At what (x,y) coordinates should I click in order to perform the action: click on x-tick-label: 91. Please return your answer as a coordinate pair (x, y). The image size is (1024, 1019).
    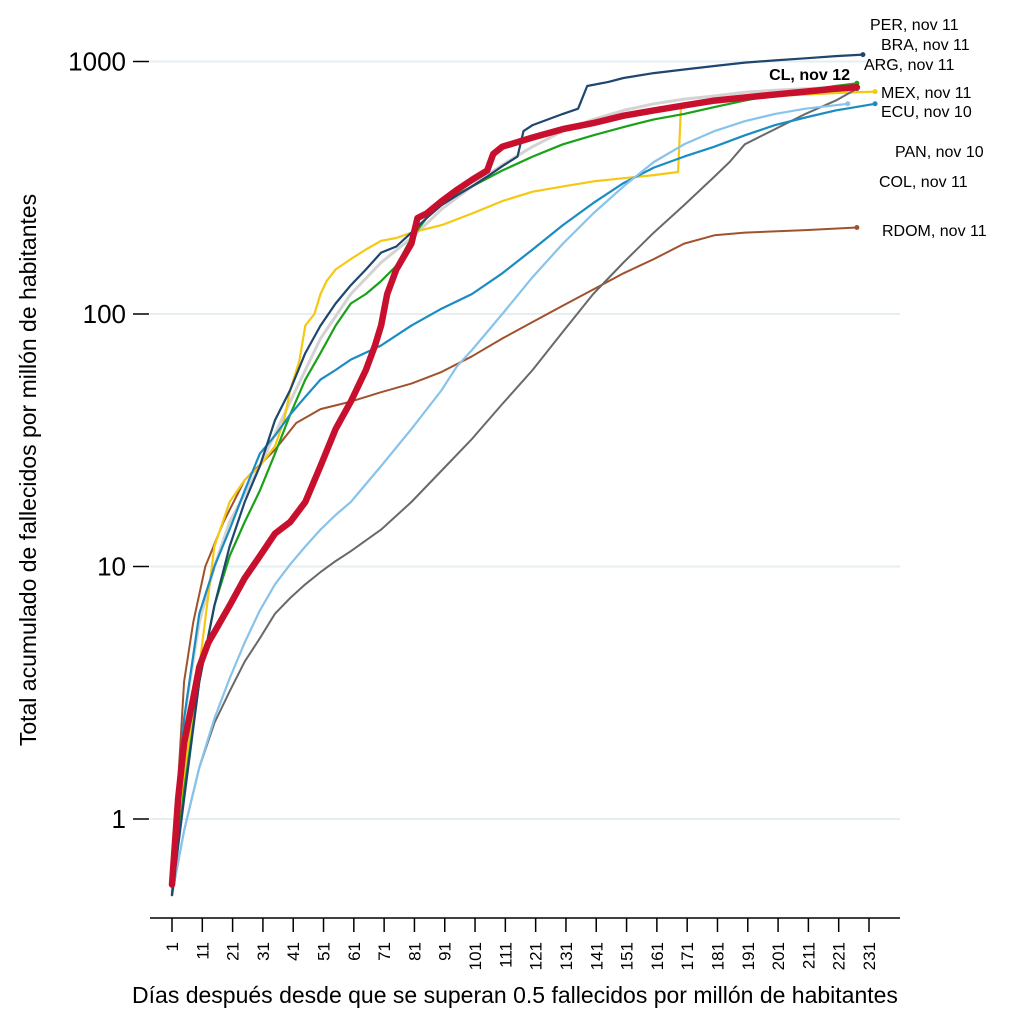
    Looking at the image, I should click on (445, 951).